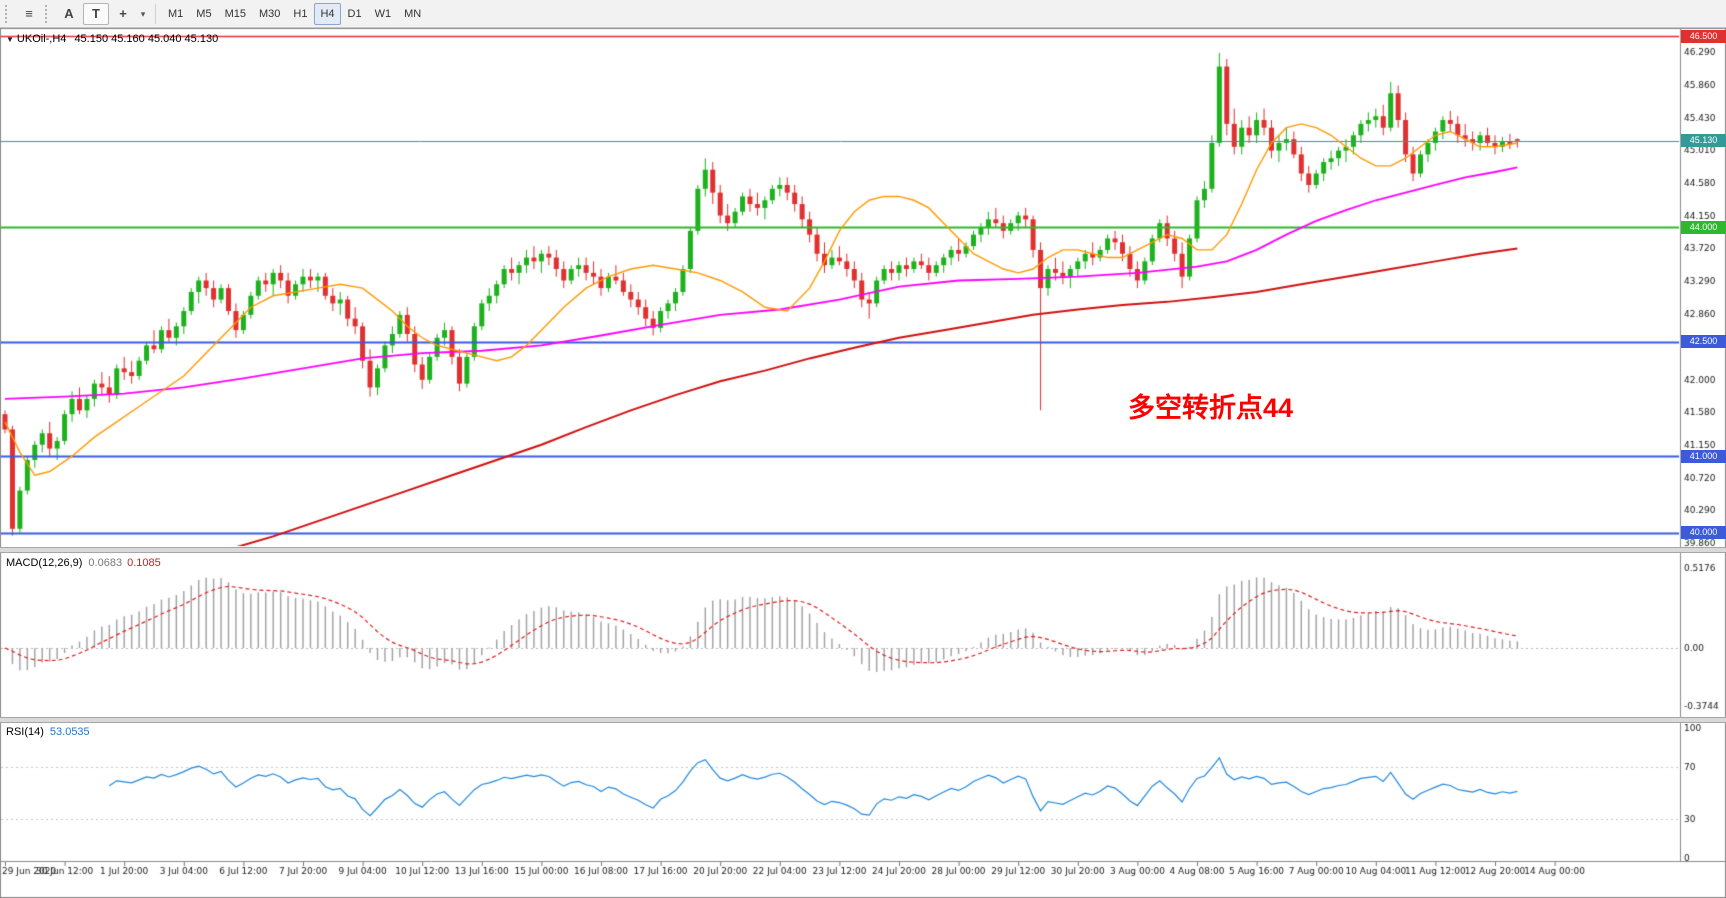  Describe the element at coordinates (1703, 227) in the screenshot. I see `price-badge-44-000: 44.000` at that location.